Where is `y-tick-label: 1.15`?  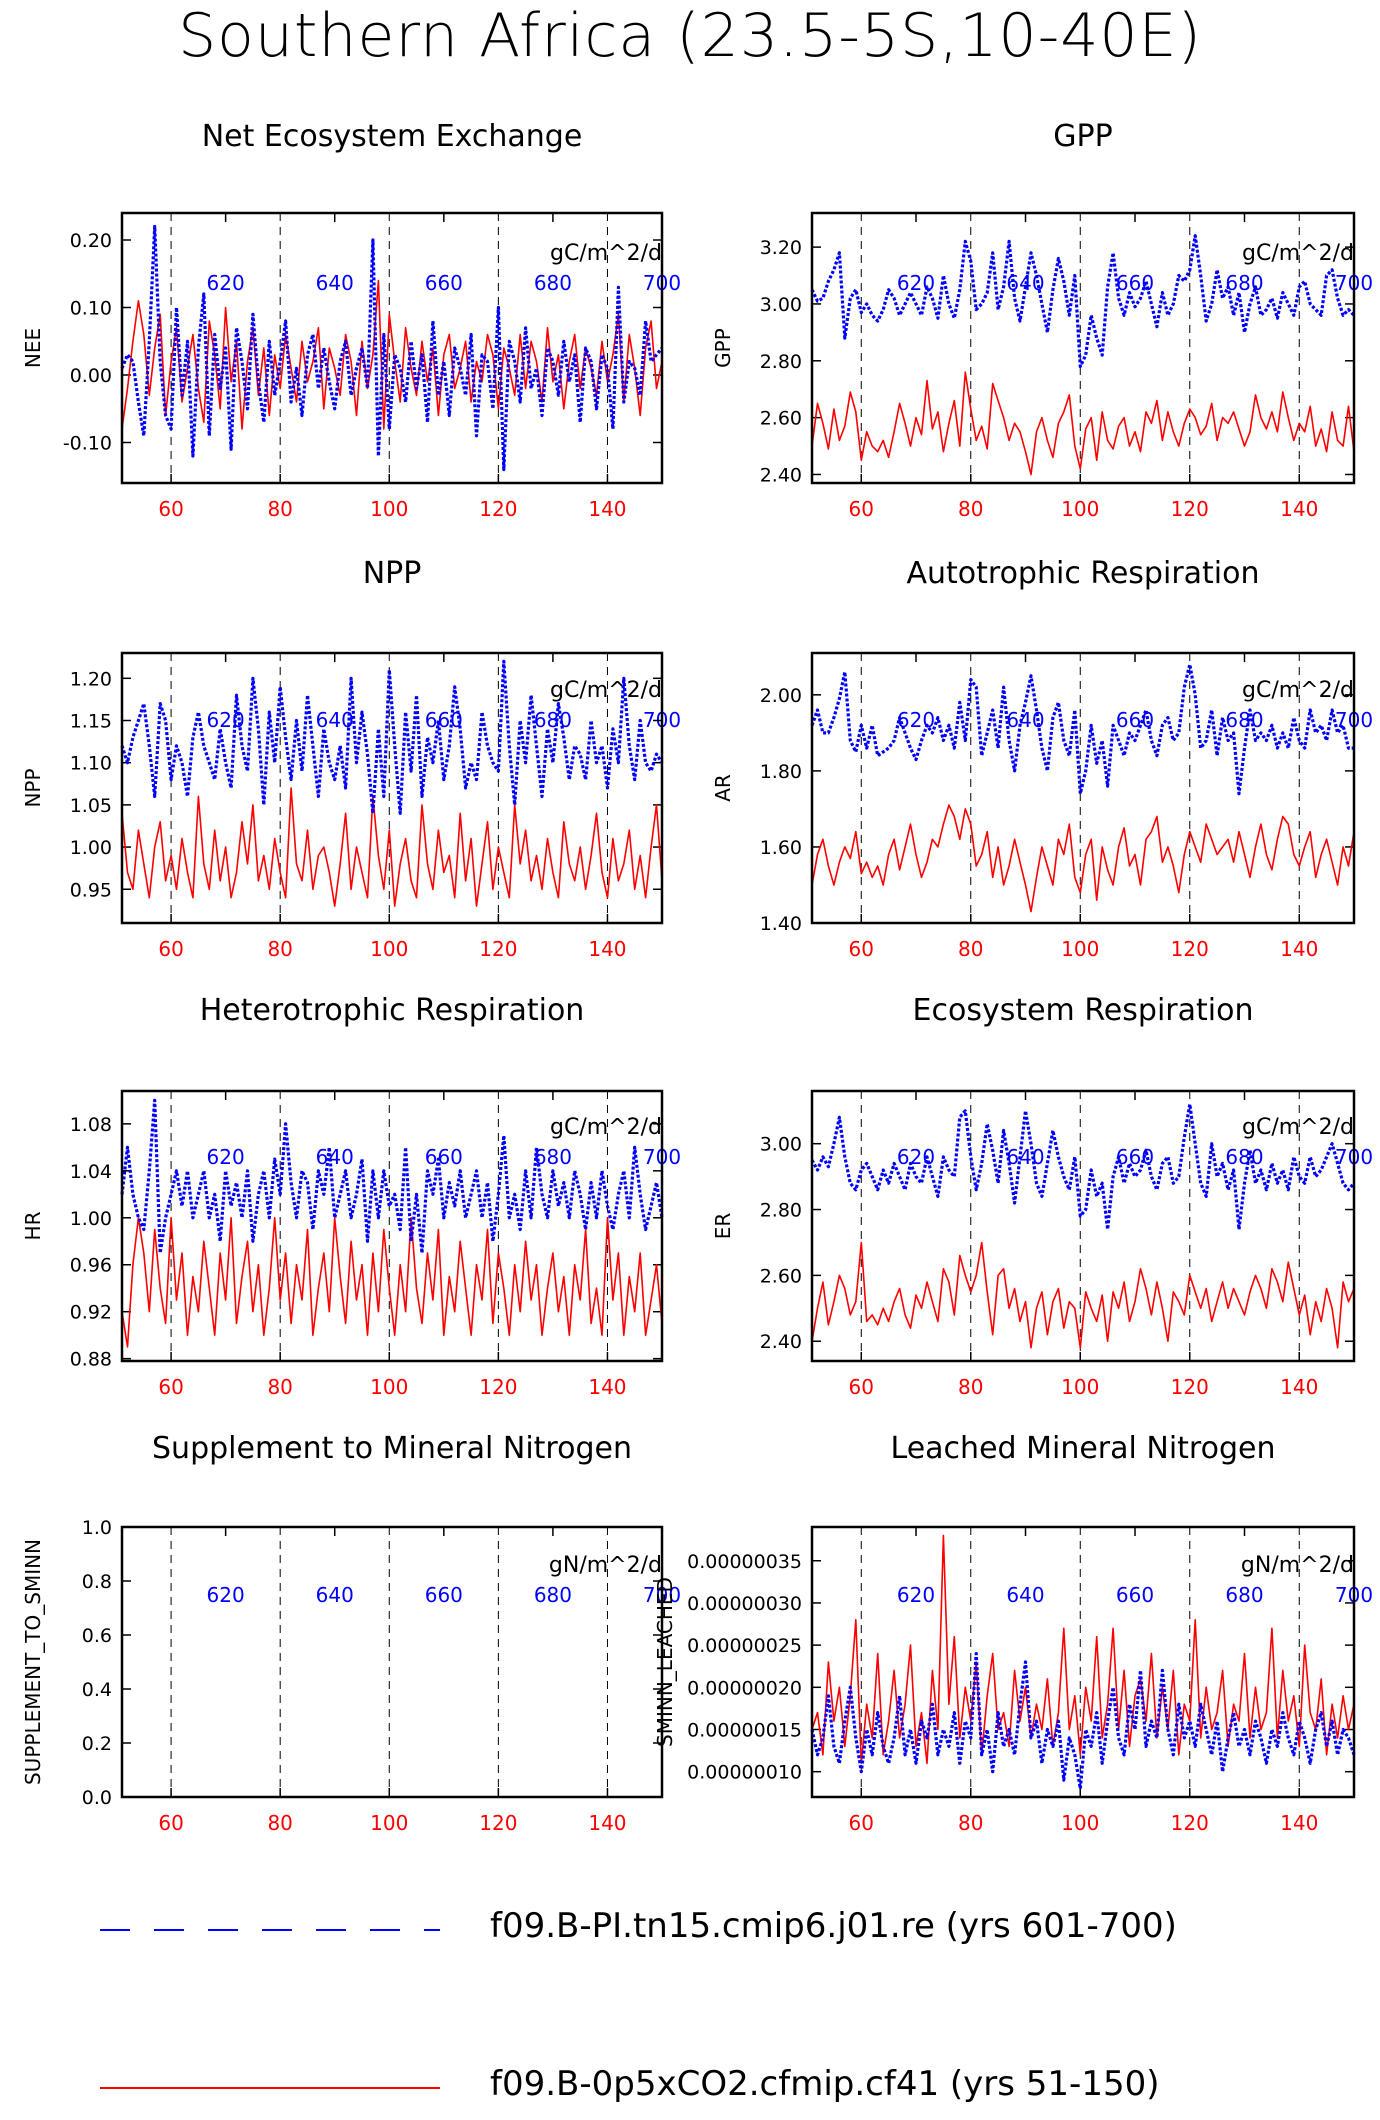 y-tick-label: 1.15 is located at coordinates (91, 722).